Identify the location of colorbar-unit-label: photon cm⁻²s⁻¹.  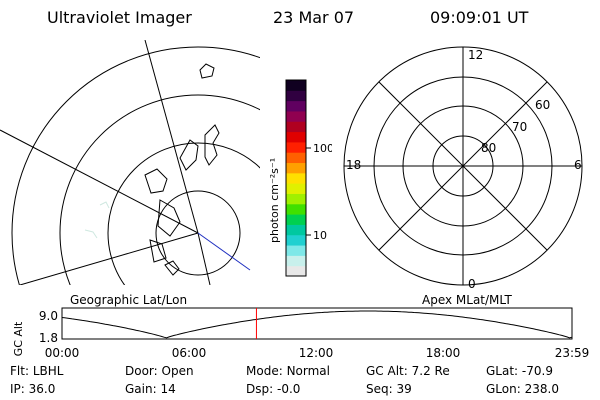
(274, 200).